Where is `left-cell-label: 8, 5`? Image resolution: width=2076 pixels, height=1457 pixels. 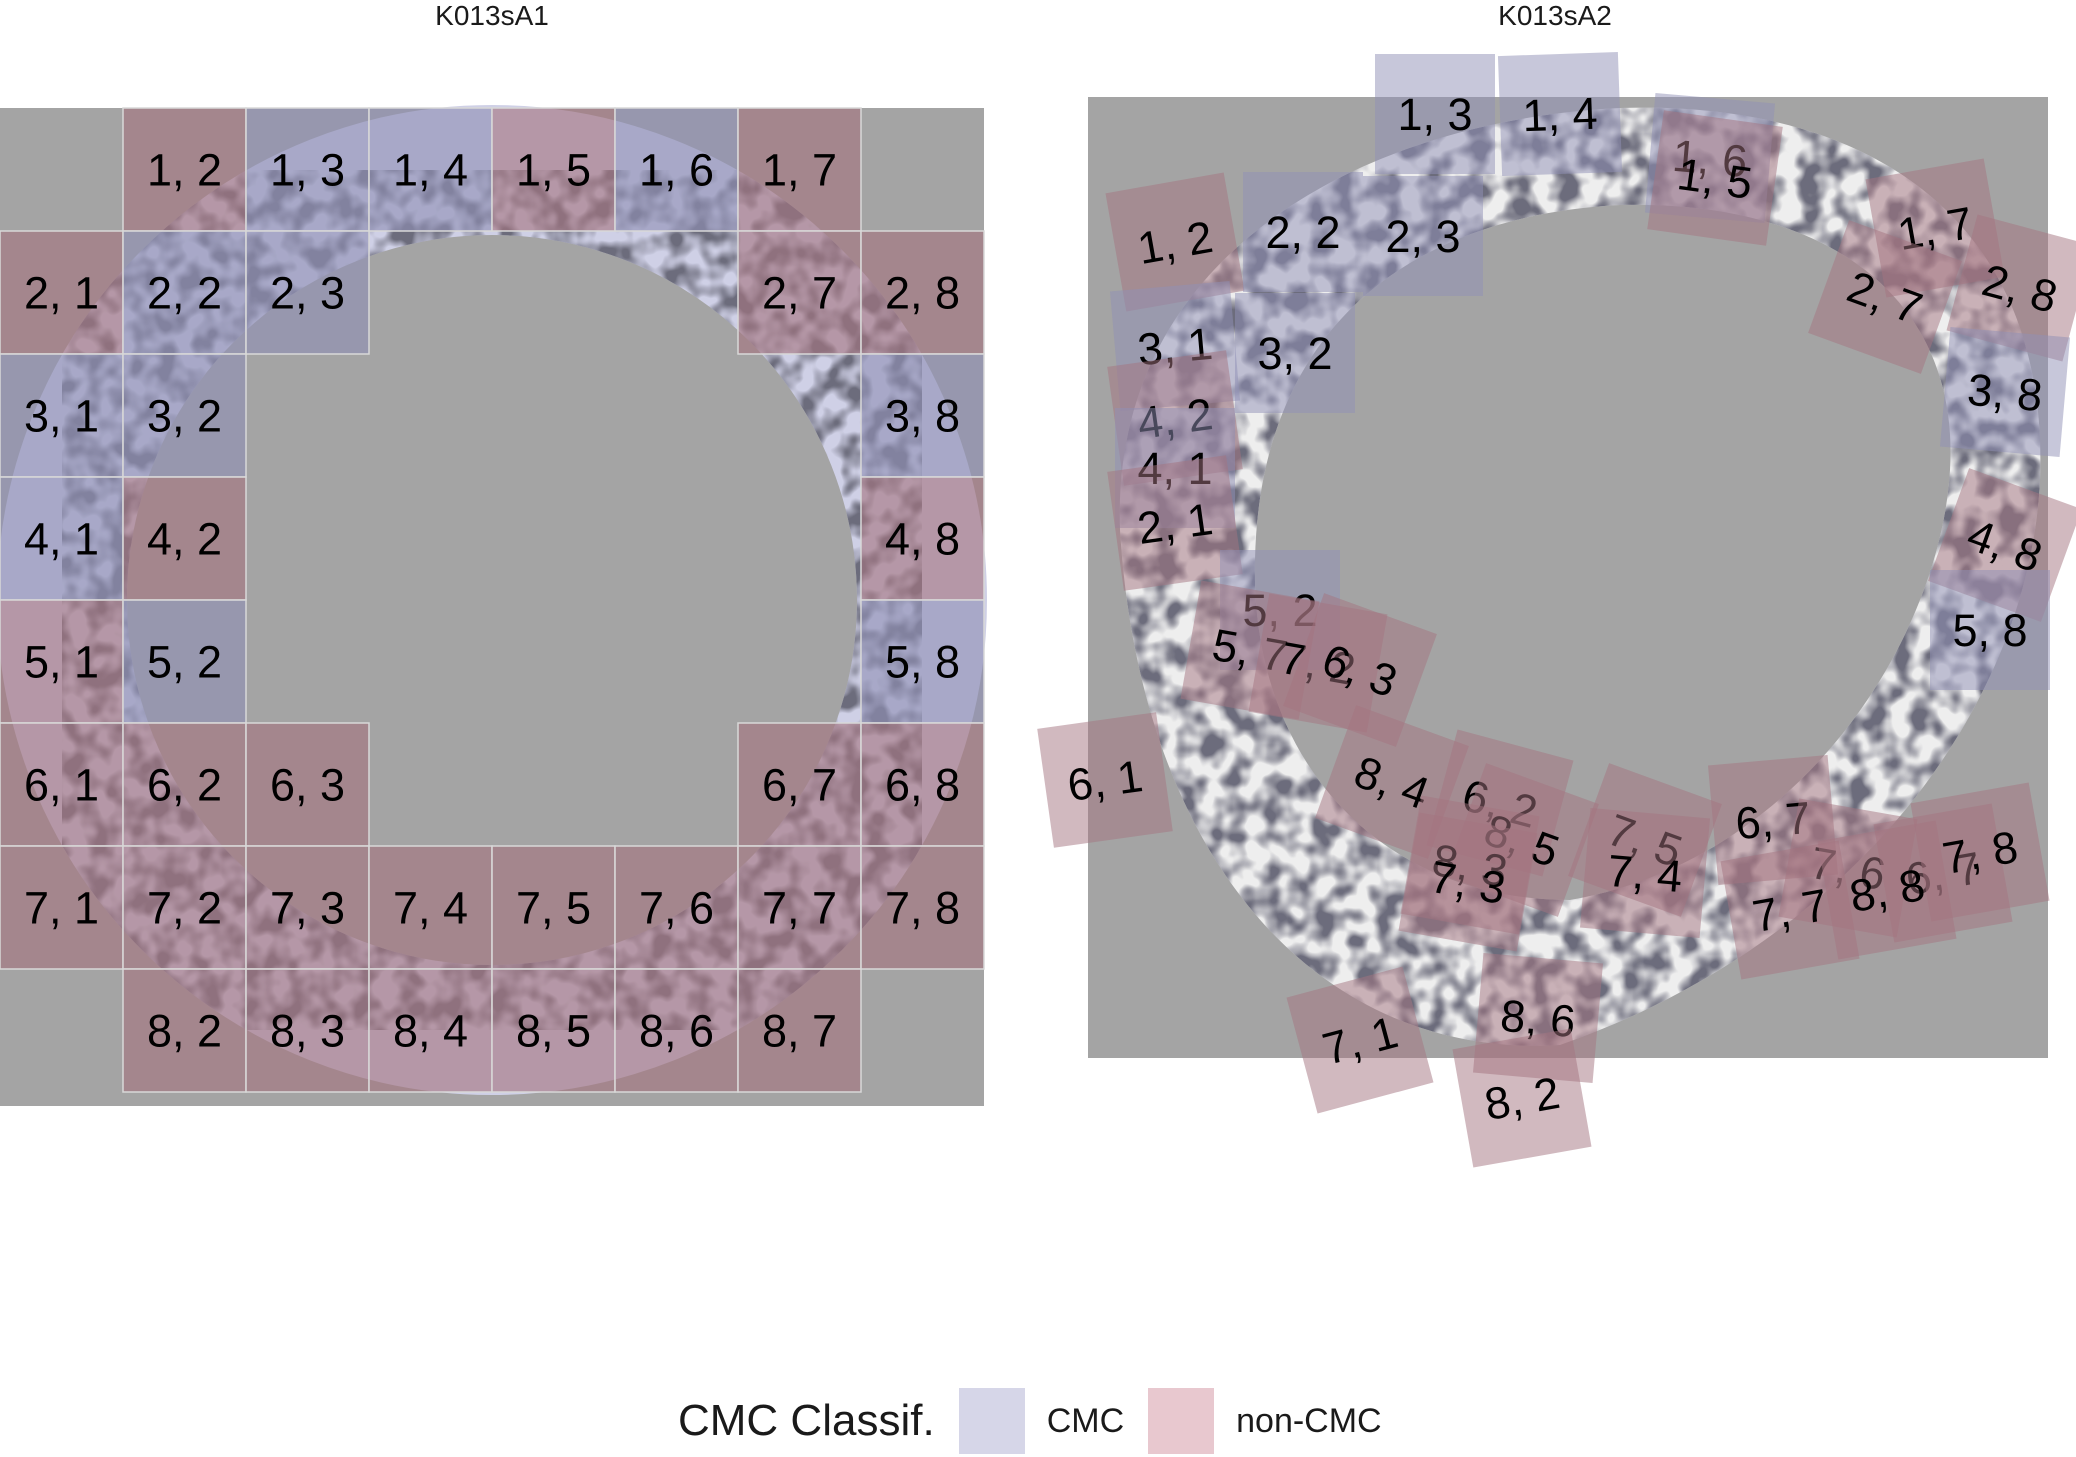
left-cell-label: 8, 5 is located at coordinates (553, 1031).